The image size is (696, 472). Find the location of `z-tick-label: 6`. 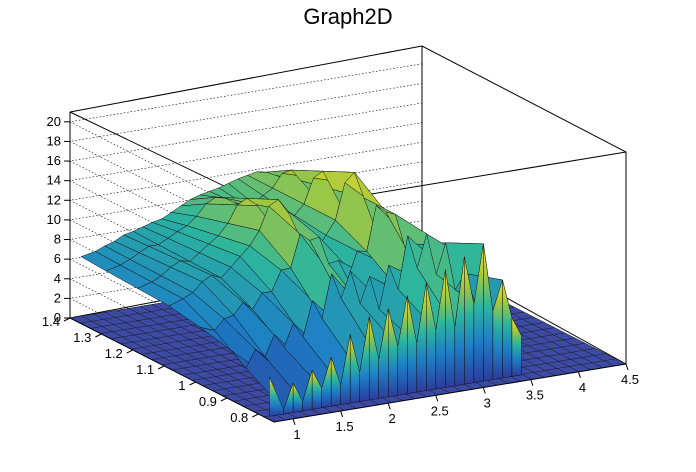

z-tick-label: 6 is located at coordinates (57, 258).